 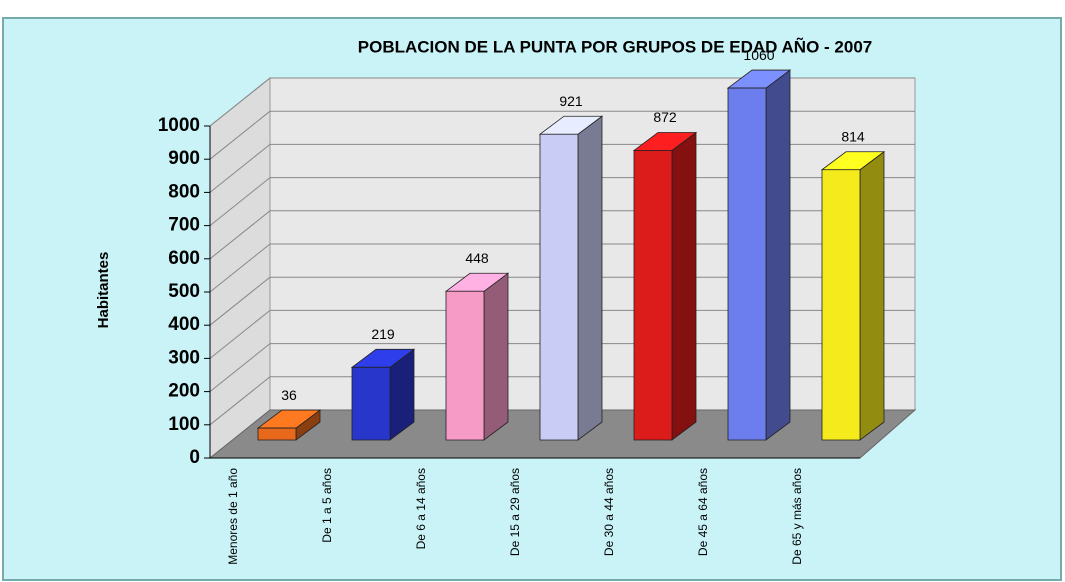 What do you see at coordinates (184, 357) in the screenshot?
I see `y-tick-label: 300` at bounding box center [184, 357].